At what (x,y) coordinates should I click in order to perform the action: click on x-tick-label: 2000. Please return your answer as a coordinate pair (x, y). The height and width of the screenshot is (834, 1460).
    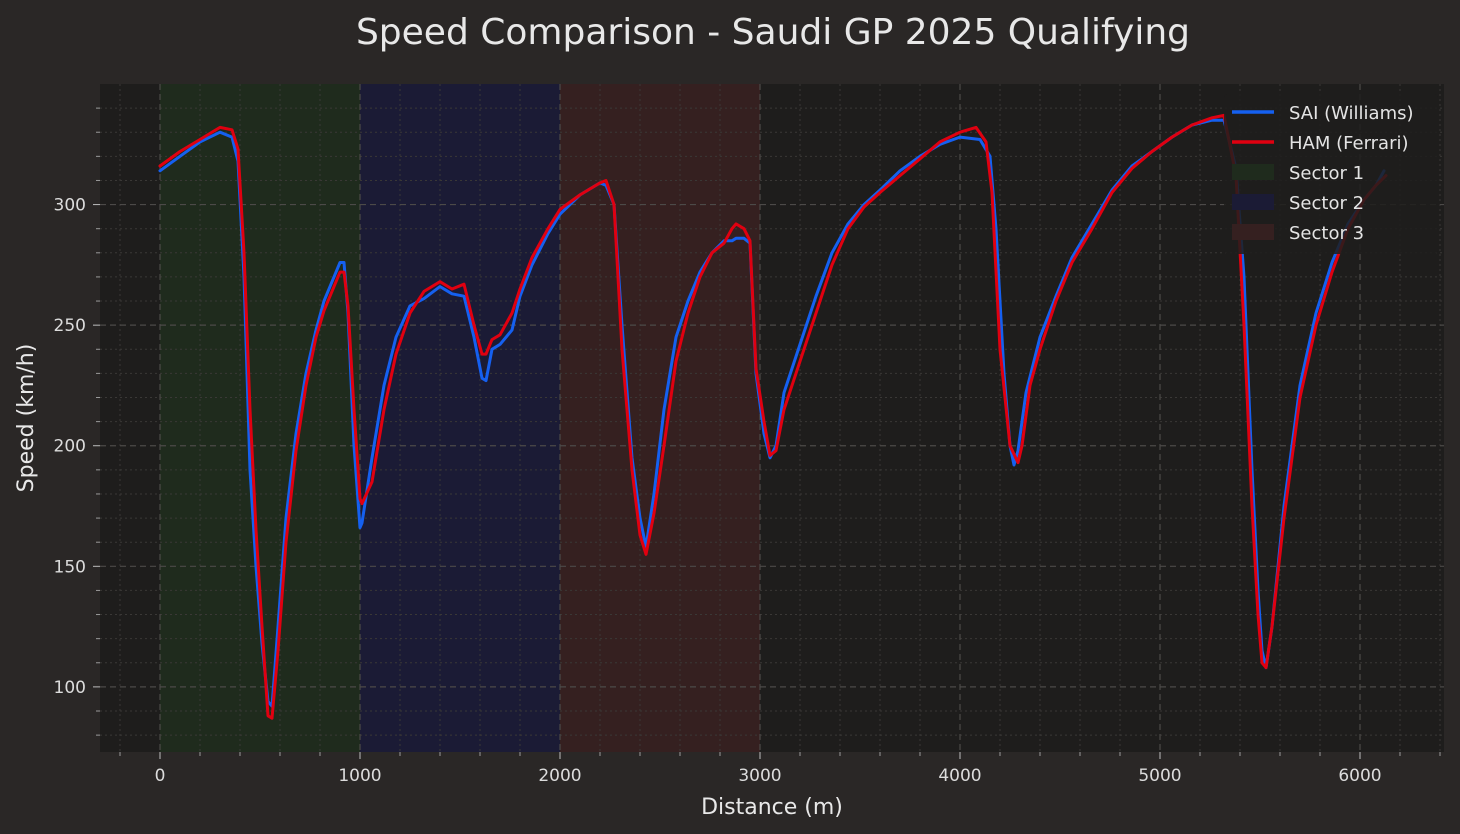
    Looking at the image, I should click on (559, 776).